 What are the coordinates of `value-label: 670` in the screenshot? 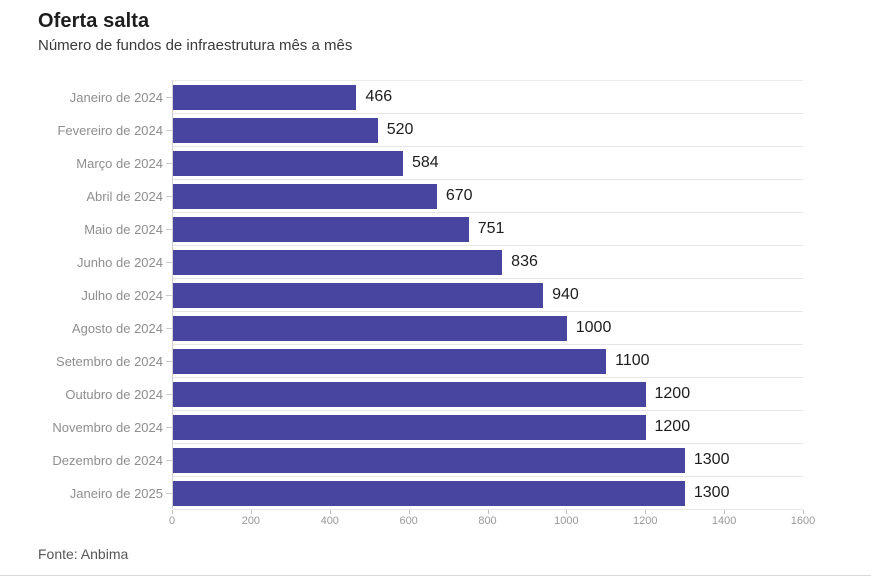 It's located at (459, 195).